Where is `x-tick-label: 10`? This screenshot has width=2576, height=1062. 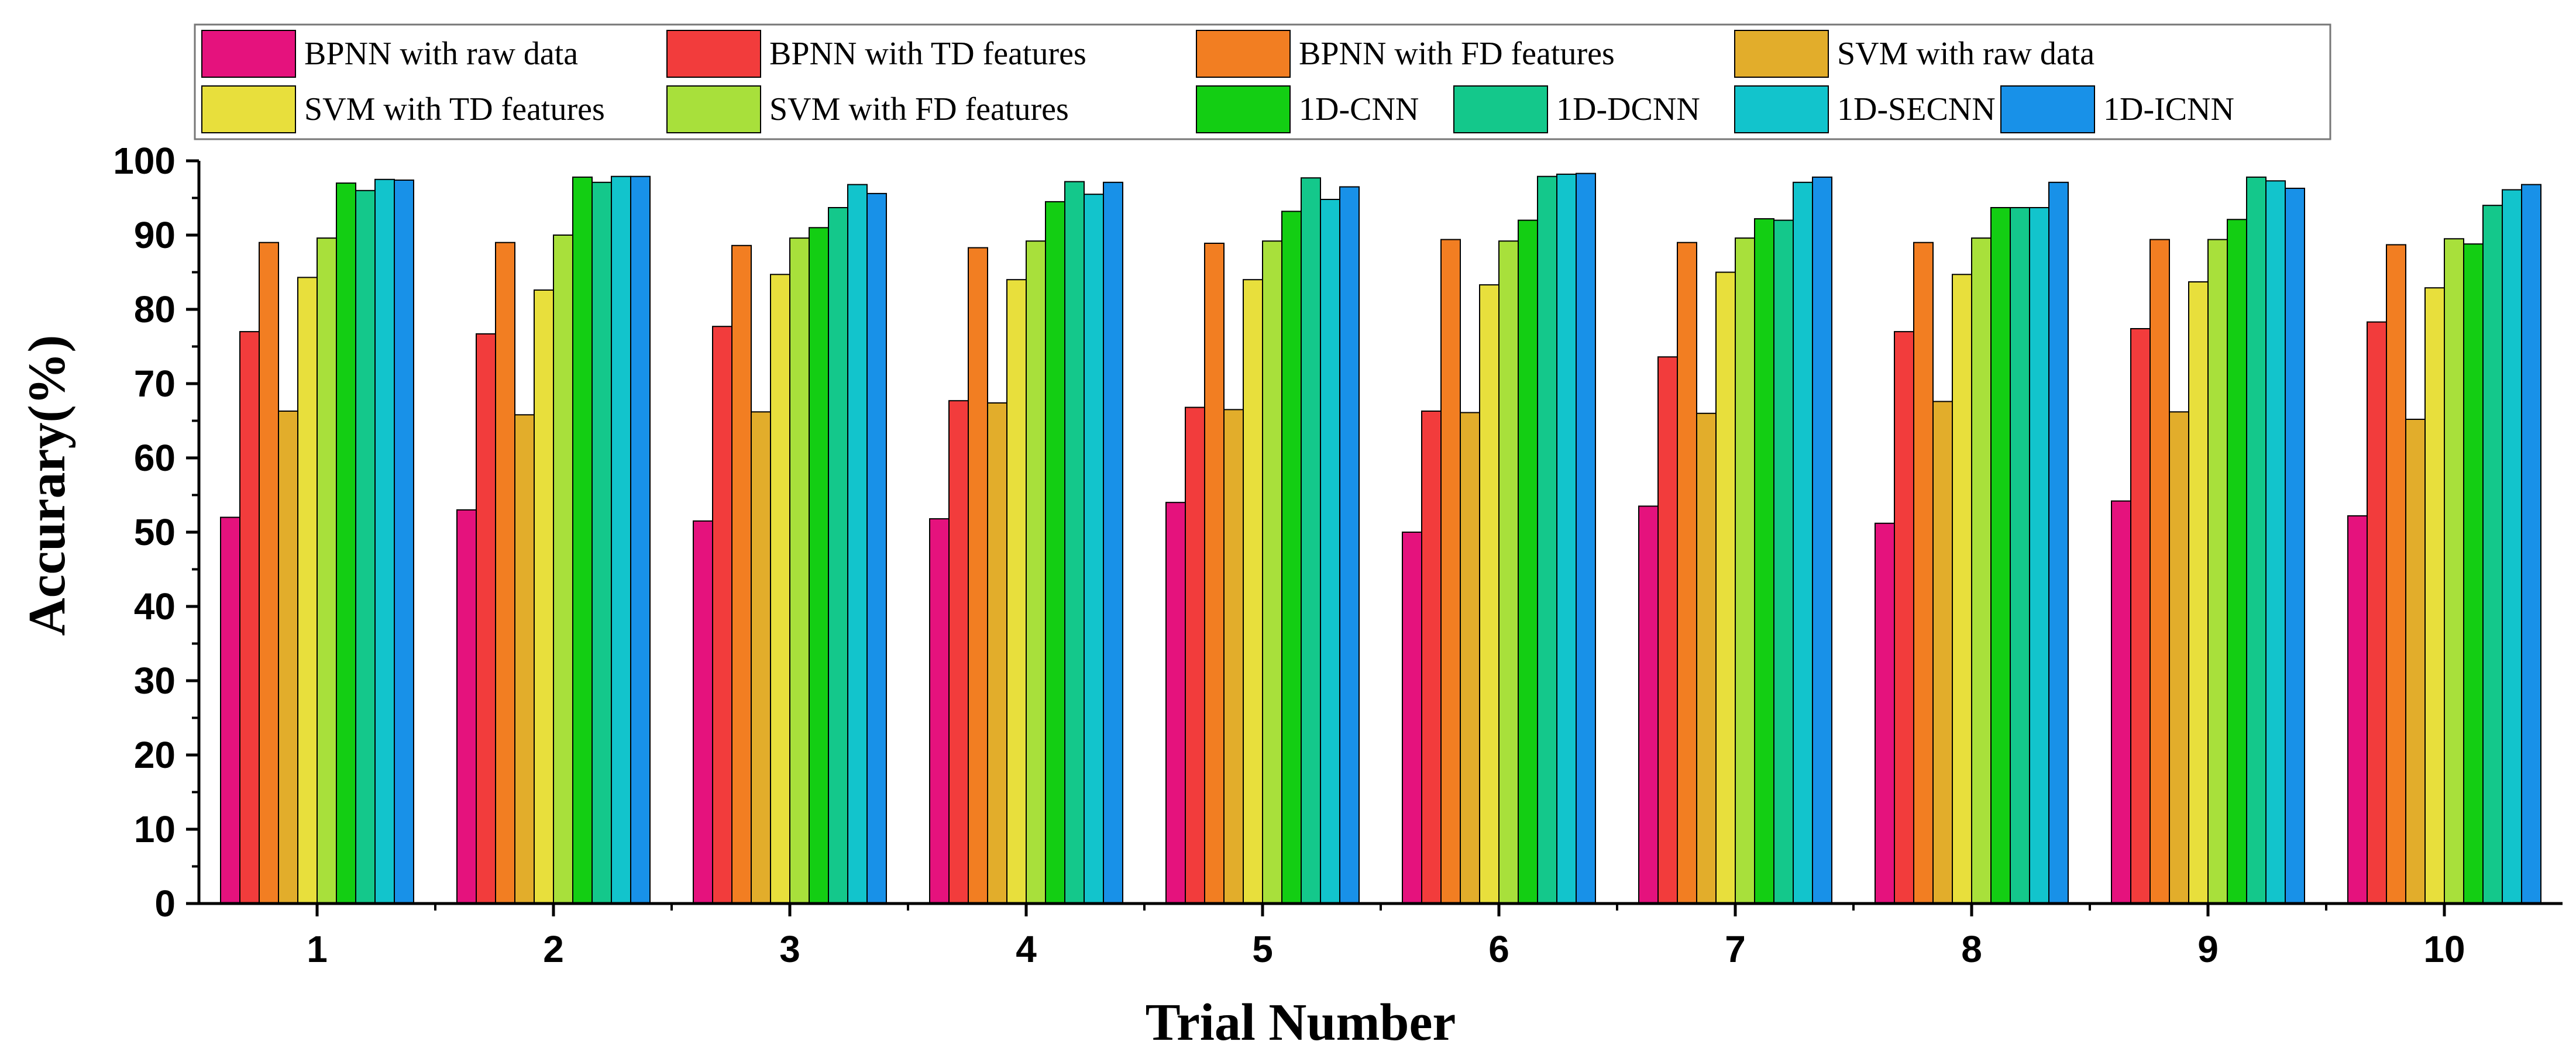 x-tick-label: 10 is located at coordinates (2444, 949).